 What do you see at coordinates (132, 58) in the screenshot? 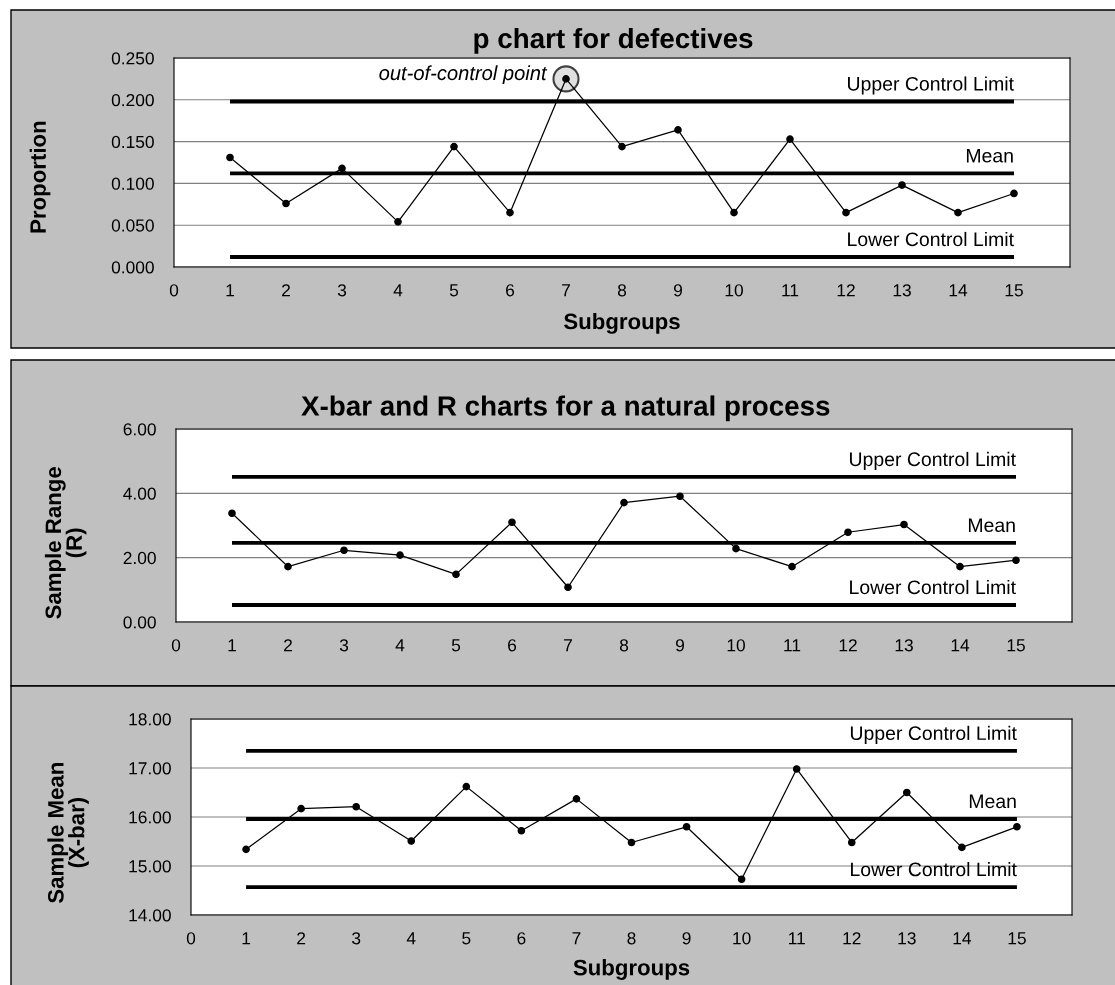
I see `y-tick-label: 0.250` at bounding box center [132, 58].